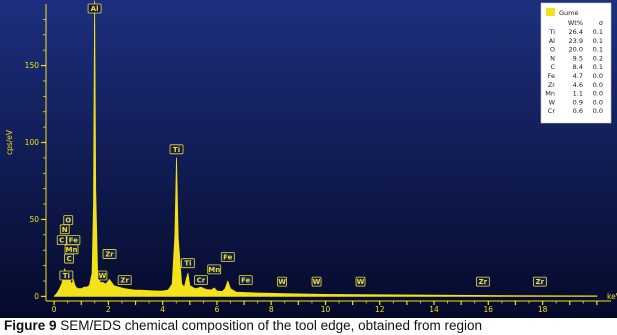  I want to click on peak-label: N, so click(64, 229).